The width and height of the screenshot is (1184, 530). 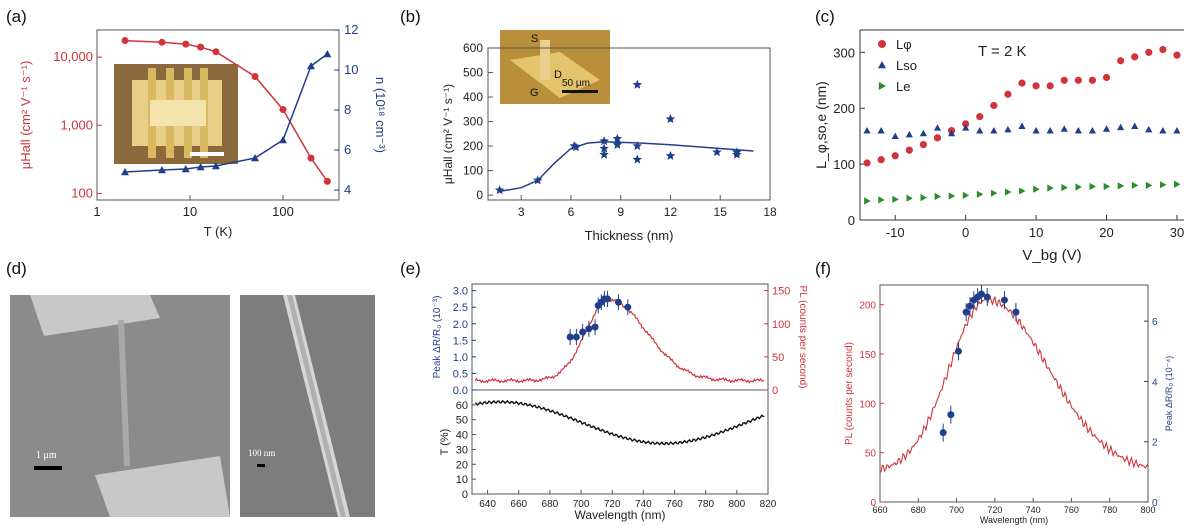 I want to click on chart-e-xtick-label: 700, so click(x=581, y=504).